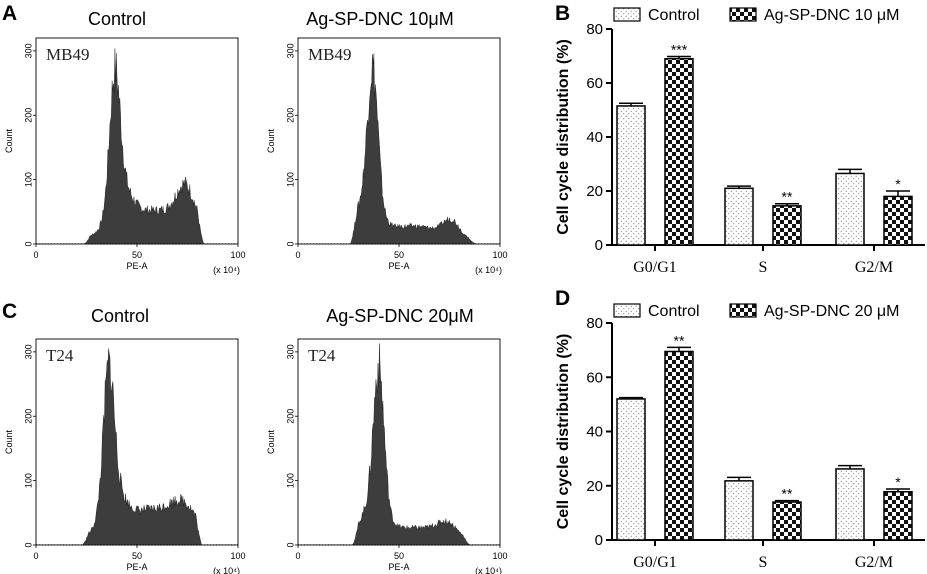  What do you see at coordinates (379, 19) in the screenshot?
I see `histogram-title: Ag-SP-DNC 10μM` at bounding box center [379, 19].